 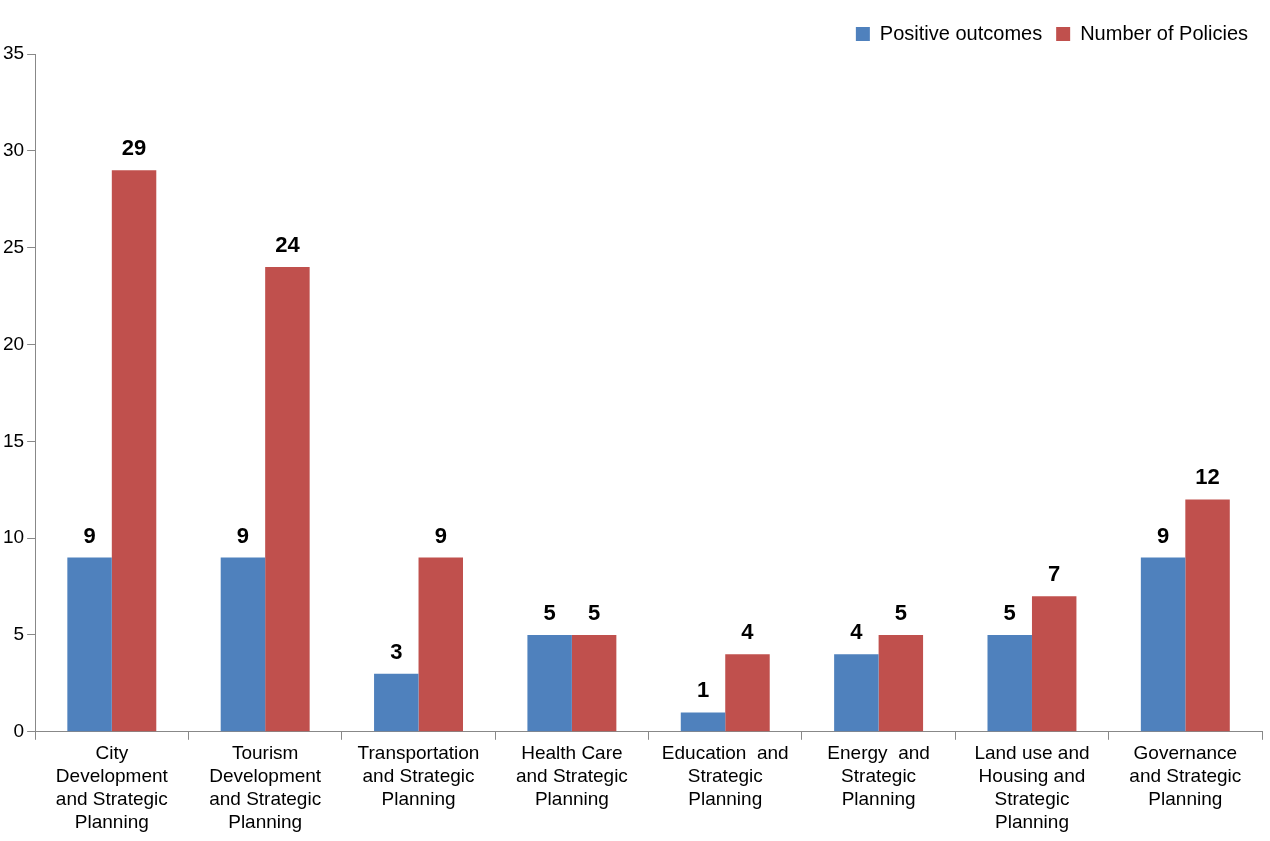 I want to click on data-label: 24, so click(x=288, y=245).